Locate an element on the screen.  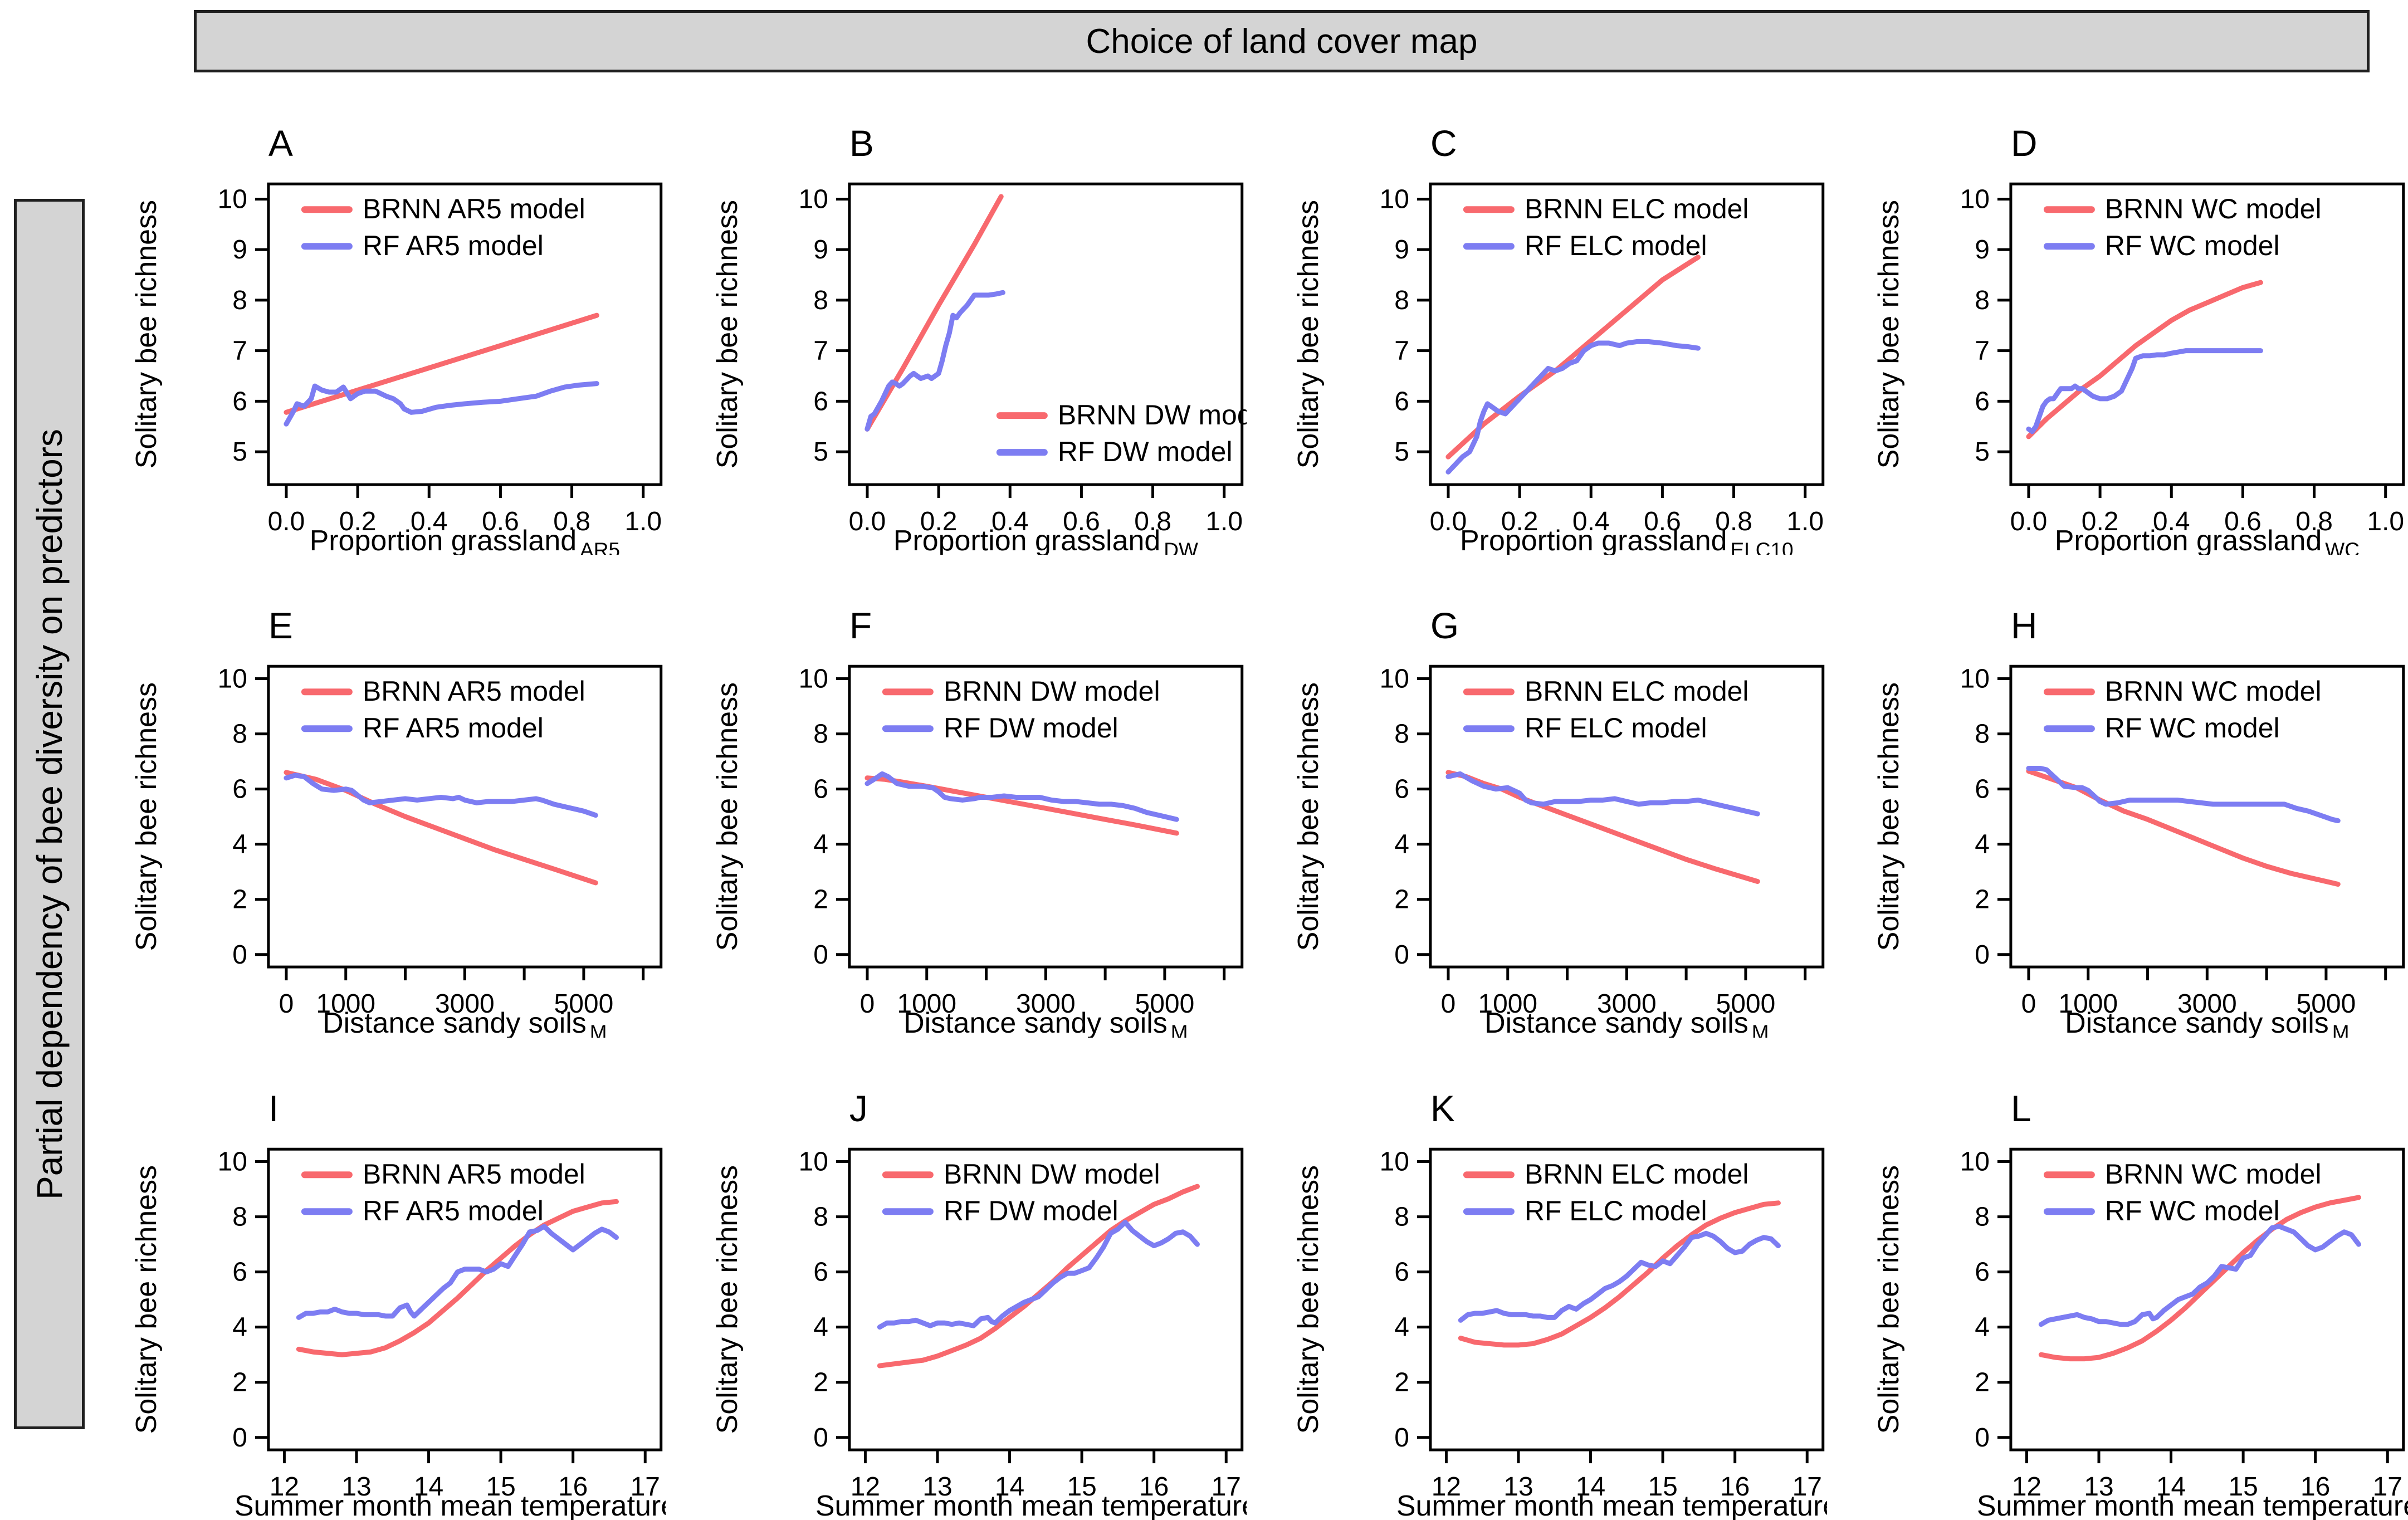
x-tick-label: 0 is located at coordinates (1447, 1004).